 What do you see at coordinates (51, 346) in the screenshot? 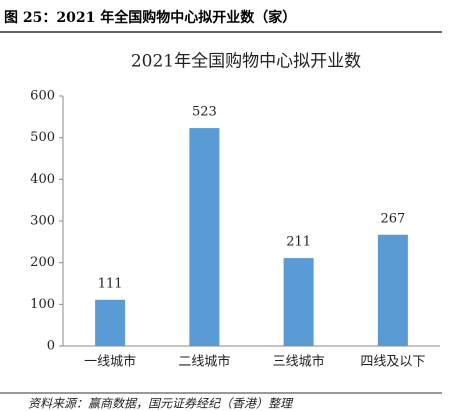
I see `y-tick-label: 0` at bounding box center [51, 346].